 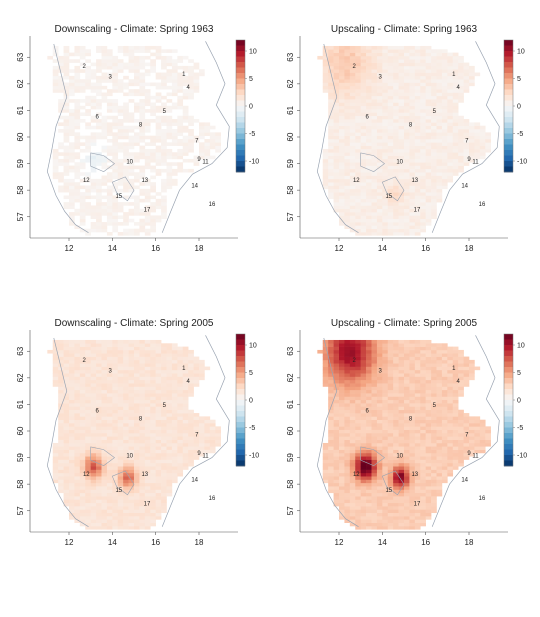 What do you see at coordinates (251, 107) in the screenshot?
I see `colorbar-tick-label: 0` at bounding box center [251, 107].